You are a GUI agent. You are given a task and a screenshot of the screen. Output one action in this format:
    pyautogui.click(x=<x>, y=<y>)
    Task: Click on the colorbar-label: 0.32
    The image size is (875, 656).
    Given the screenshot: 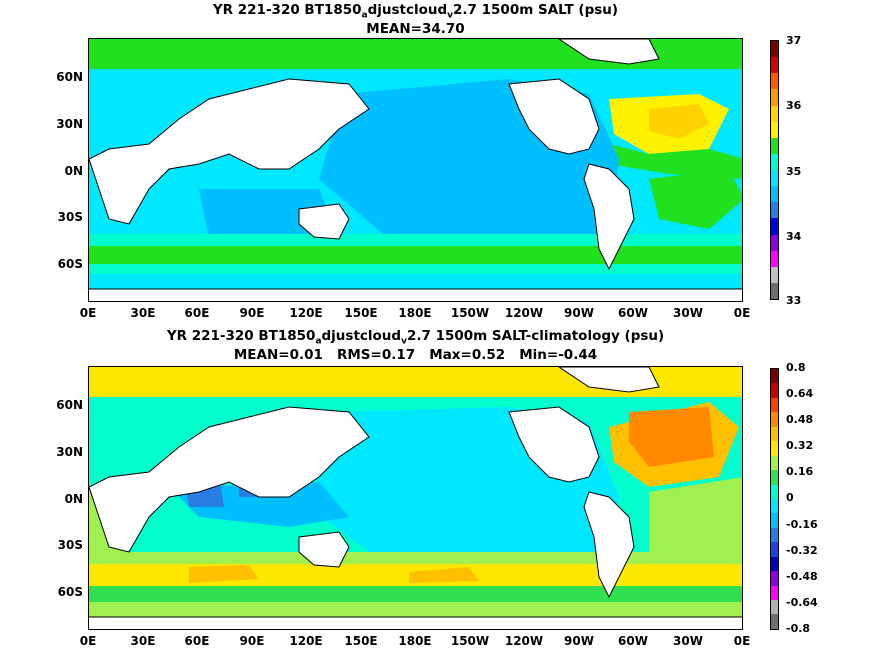 What is the action you would take?
    pyautogui.click(x=800, y=445)
    